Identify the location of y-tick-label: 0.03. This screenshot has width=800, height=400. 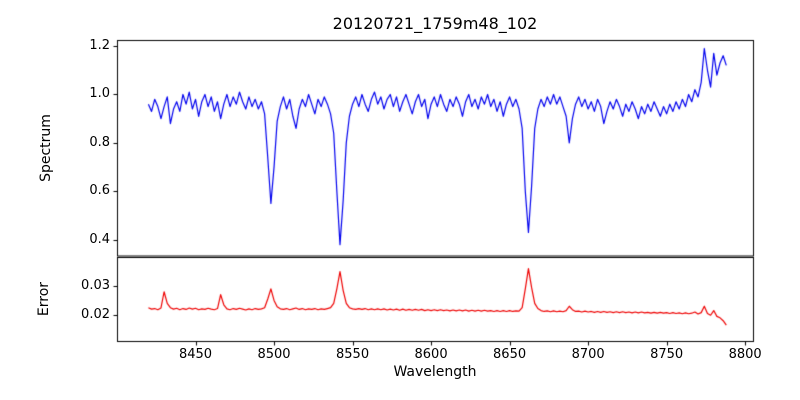
(95, 285).